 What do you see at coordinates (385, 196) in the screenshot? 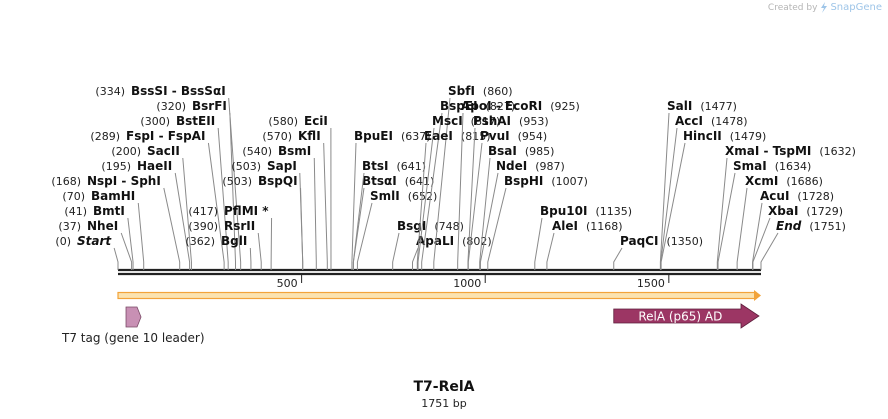
I see `site-name: SmlI` at bounding box center [385, 196].